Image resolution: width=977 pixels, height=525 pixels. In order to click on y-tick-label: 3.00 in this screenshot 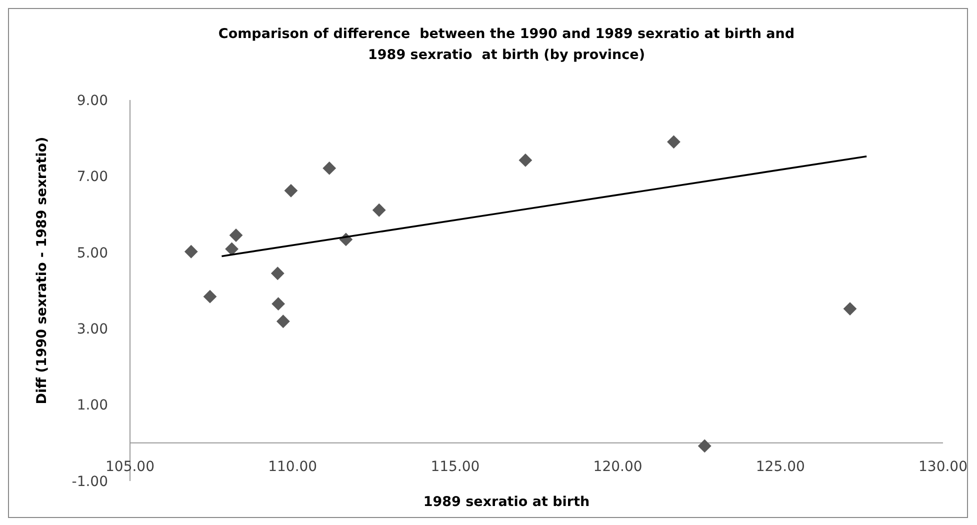, I will do `click(92, 330)`.